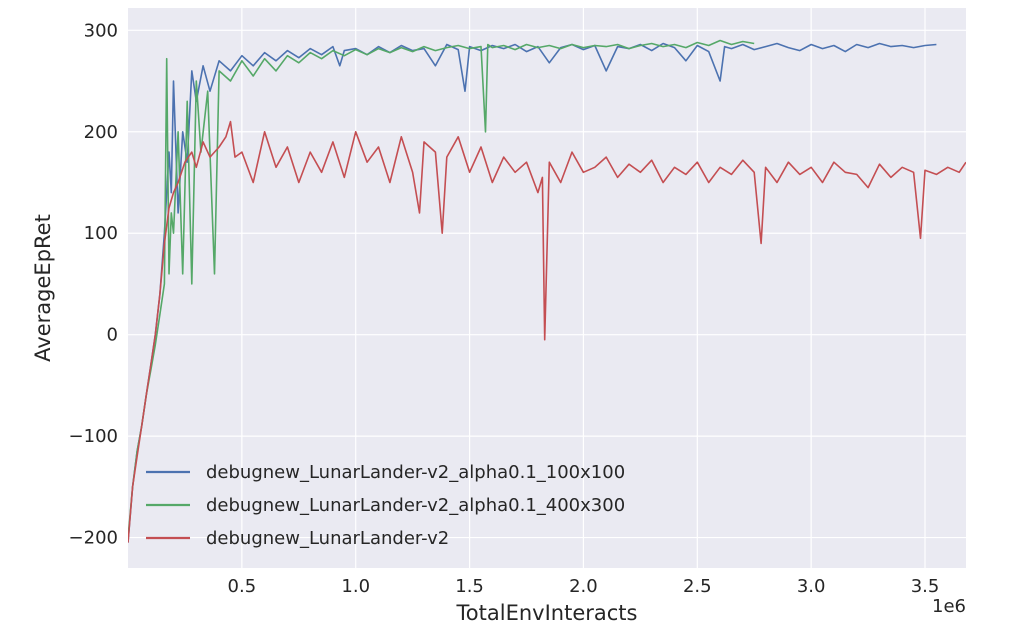  Describe the element at coordinates (93, 284) in the screenshot. I see `y-tick-labels: −200 −100 0 100 200 300` at that location.